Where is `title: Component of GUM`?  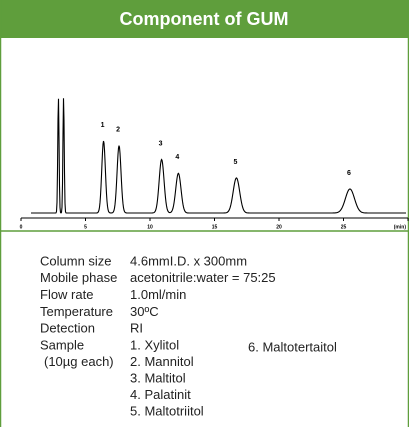
title: Component of GUM is located at coordinates (204, 19).